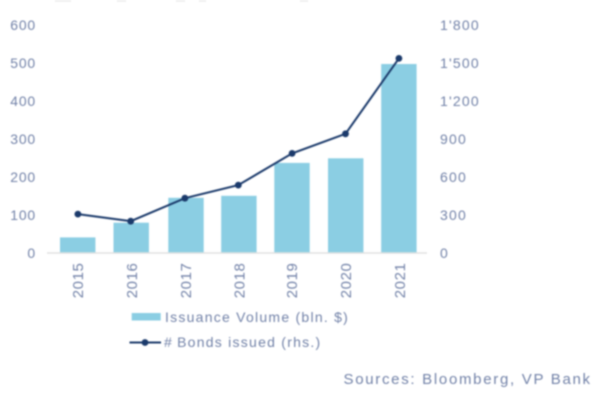 The width and height of the screenshot is (600, 400). Describe the element at coordinates (346, 281) in the screenshot. I see `svg-text: 2020` at that location.